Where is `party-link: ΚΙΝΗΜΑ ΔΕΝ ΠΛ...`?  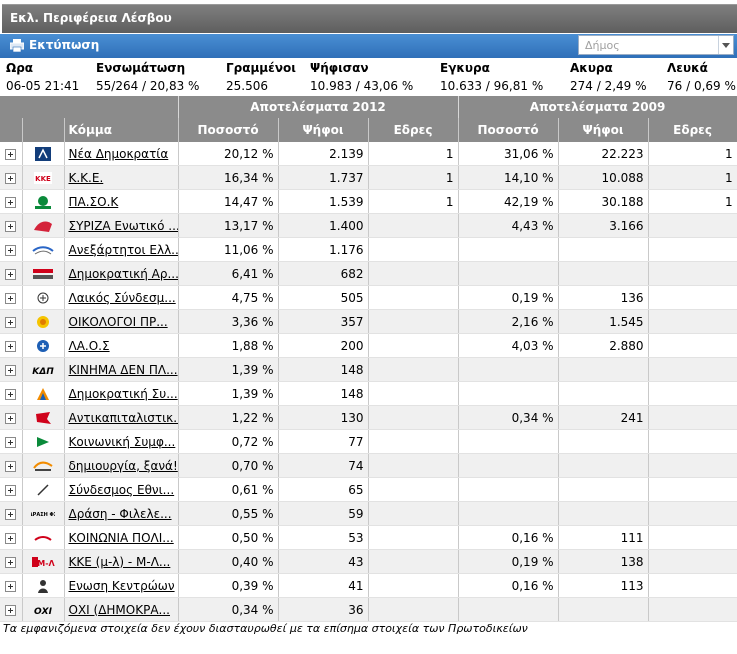
party-link: ΚΙΝΗΜΑ ΔΕΝ ΠΛ... is located at coordinates (123, 369).